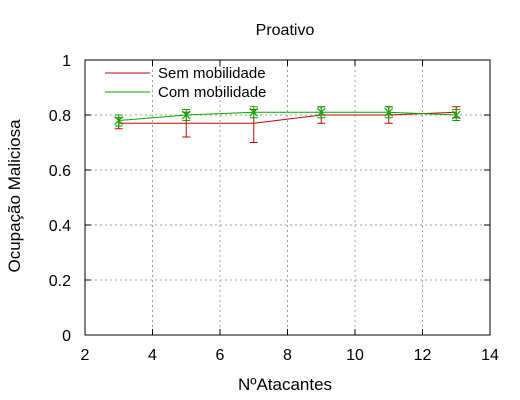 The width and height of the screenshot is (520, 400). Describe the element at coordinates (60, 171) in the screenshot. I see `y-tick-label: 0.6` at that location.